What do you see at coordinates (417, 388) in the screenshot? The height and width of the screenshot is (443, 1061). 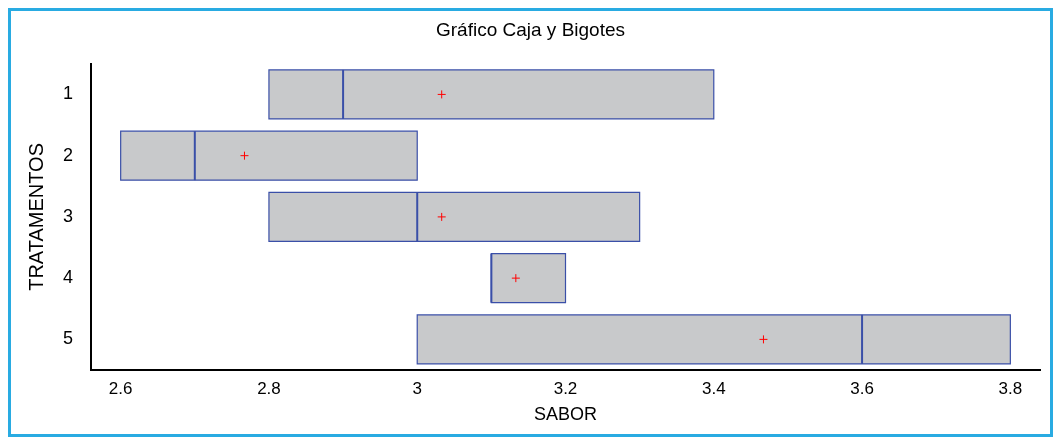 I see `x-tick-label: 3` at bounding box center [417, 388].